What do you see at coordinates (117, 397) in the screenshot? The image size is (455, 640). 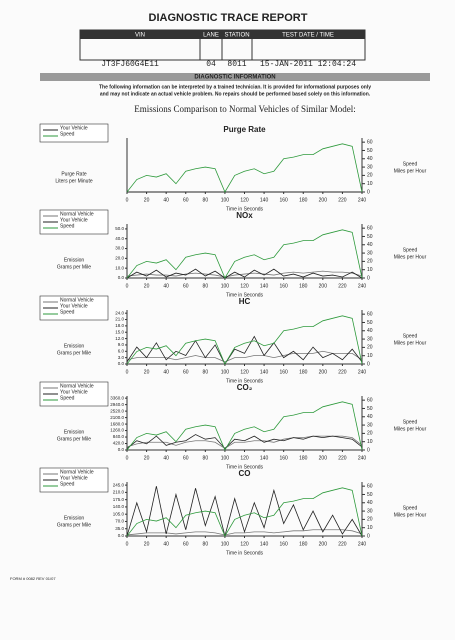 I see `y-tick-label: 3360.0` at bounding box center [117, 397].